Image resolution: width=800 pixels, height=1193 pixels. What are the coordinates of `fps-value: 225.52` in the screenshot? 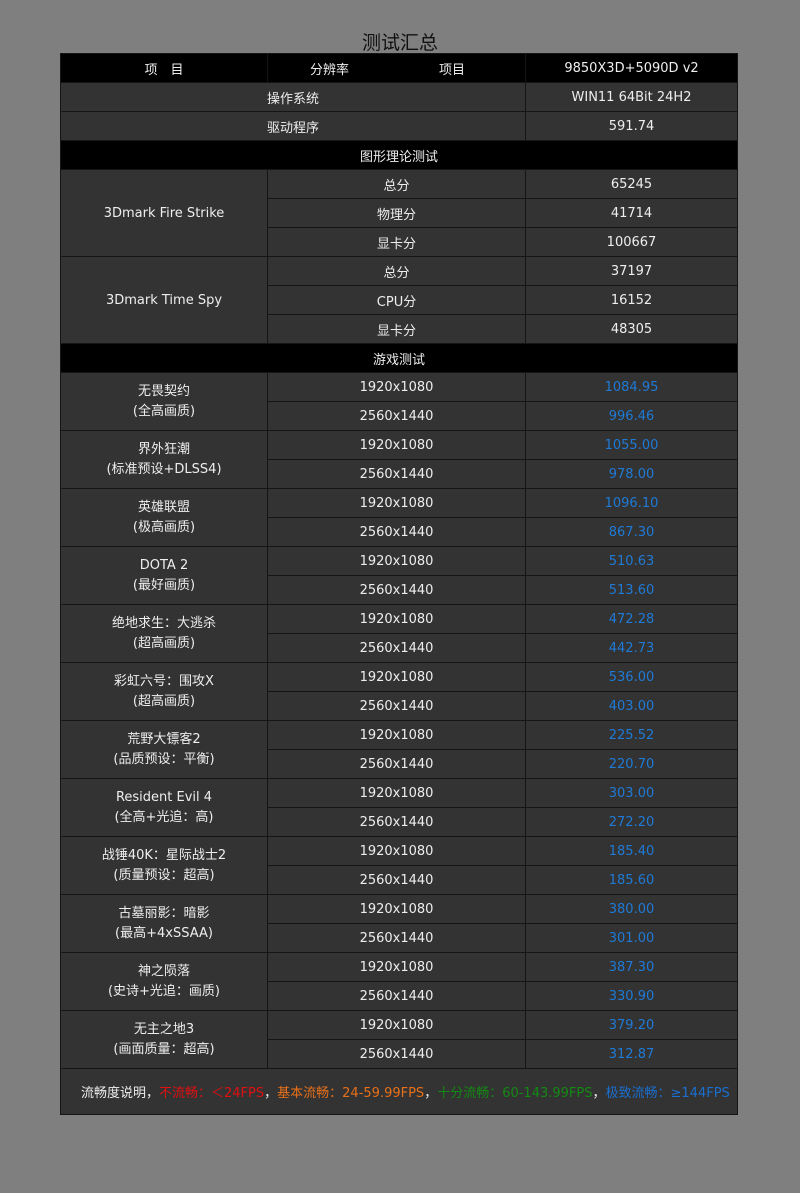 It's located at (631, 735).